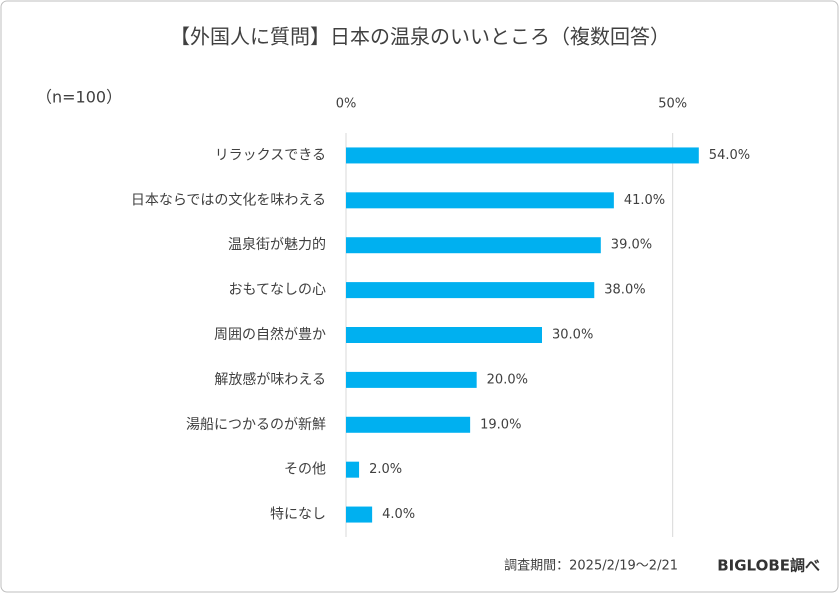 The height and width of the screenshot is (594, 840). I want to click on value-label: 19.0%, so click(500, 424).